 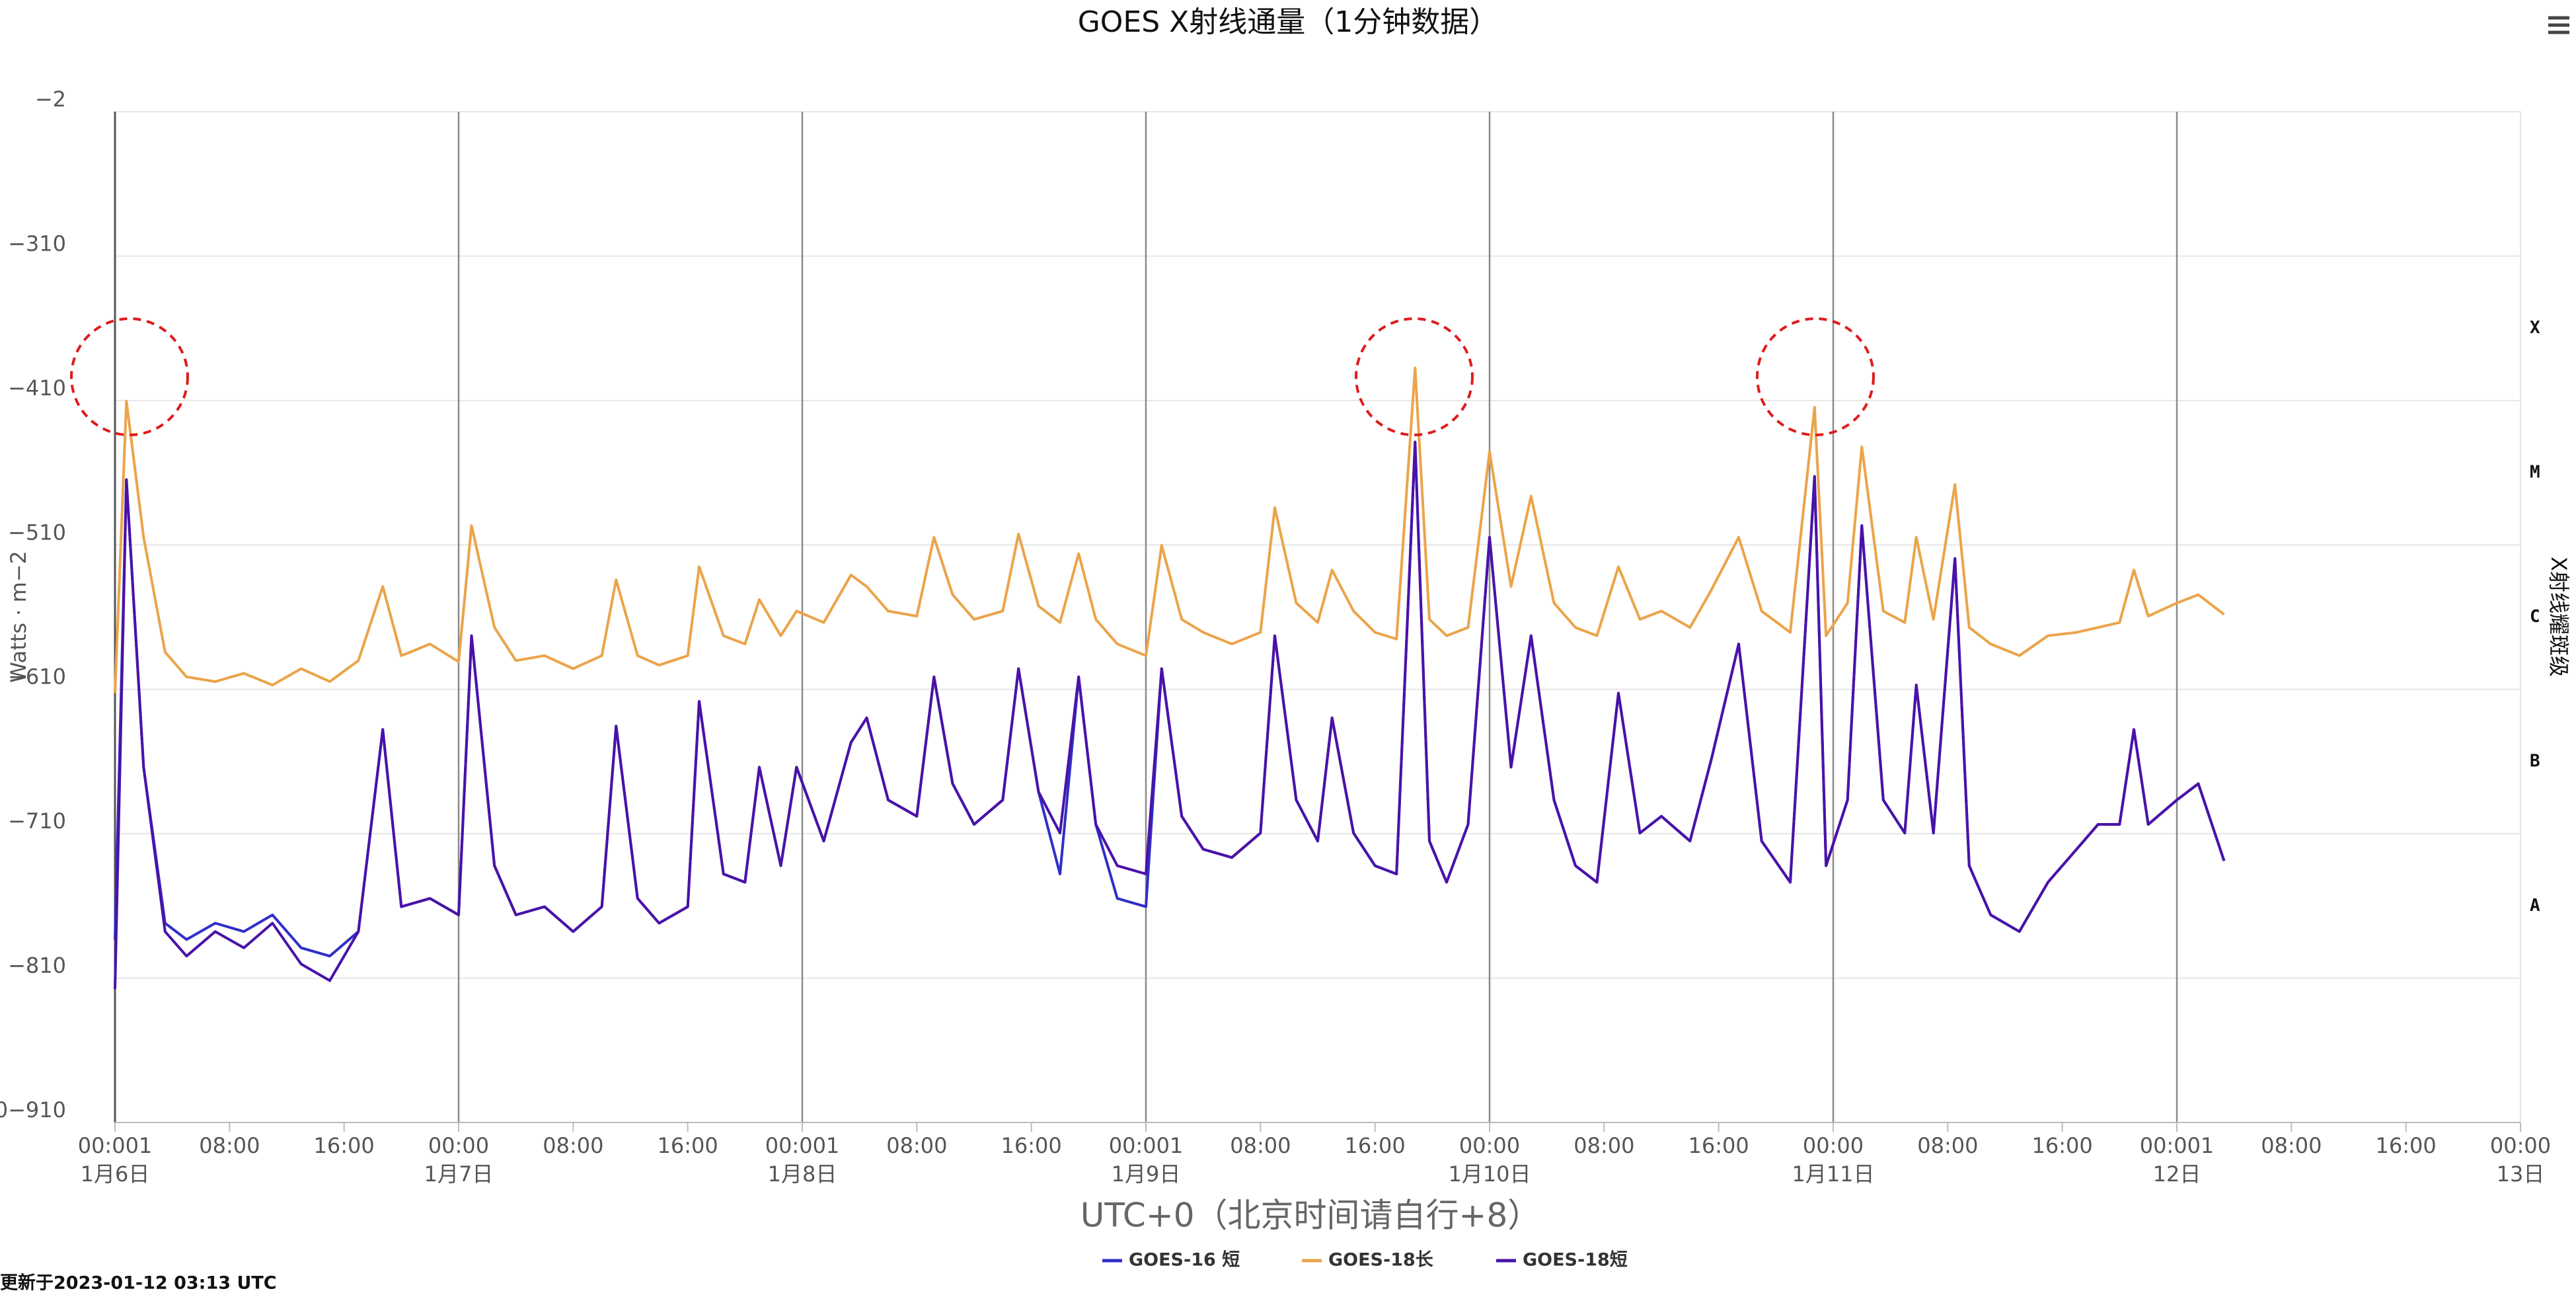 What do you see at coordinates (2177, 1174) in the screenshot?
I see `x-date-label: 12日` at bounding box center [2177, 1174].